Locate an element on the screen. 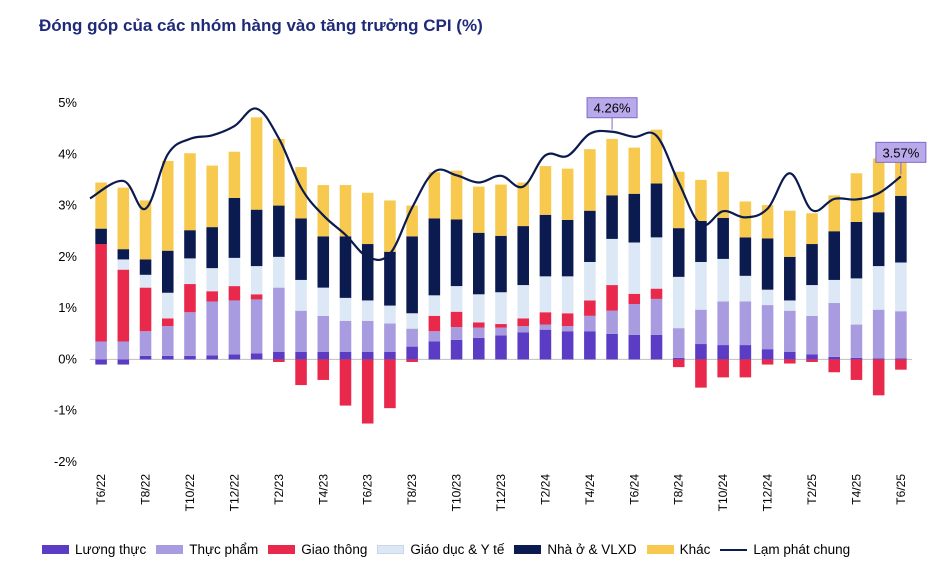  legend-label: Lương thực is located at coordinates (111, 549).